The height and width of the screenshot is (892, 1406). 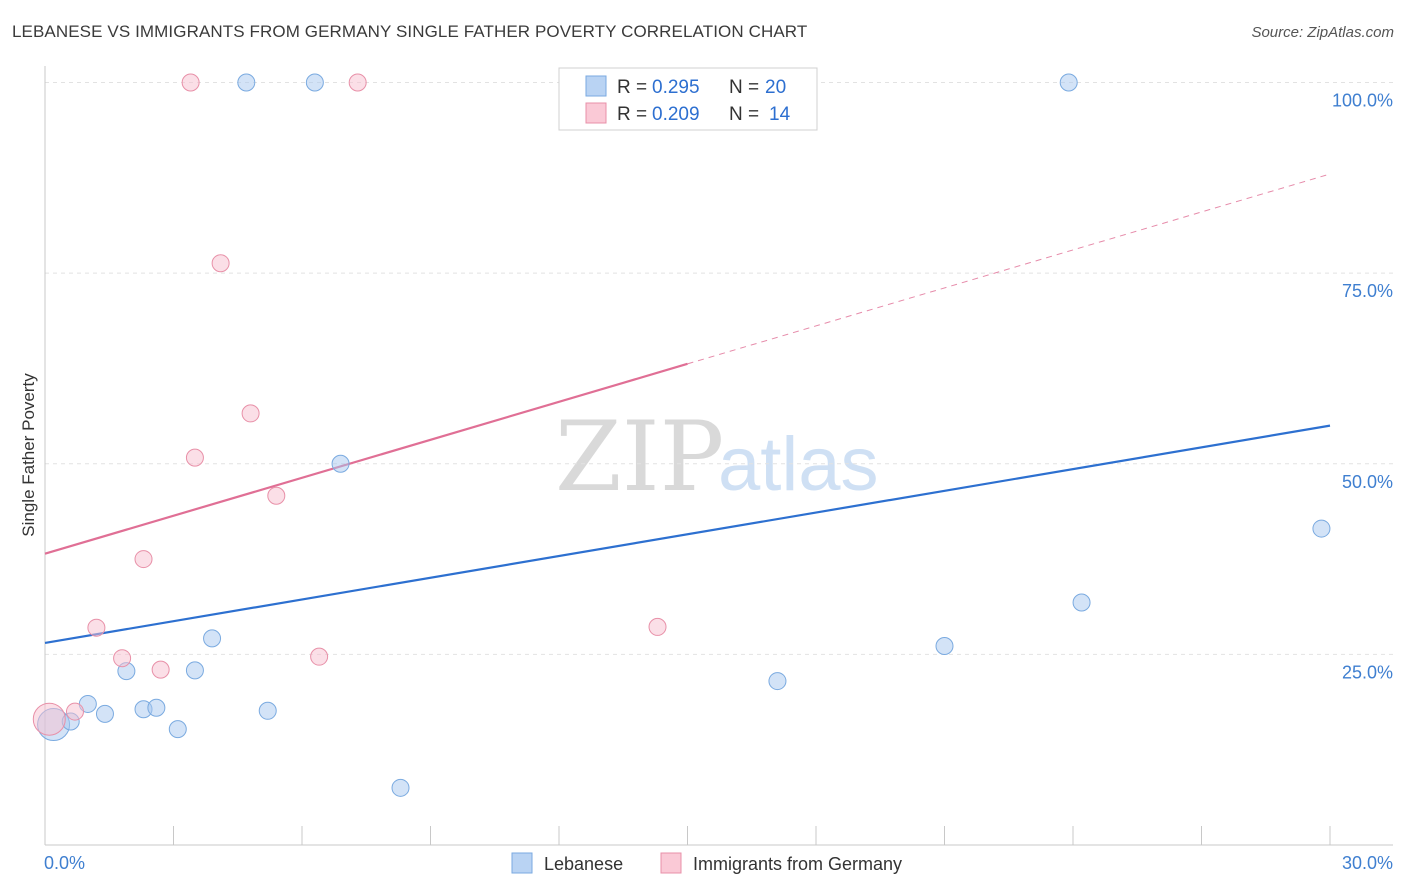 What do you see at coordinates (583, 864) in the screenshot?
I see `legend-label-lebanese: Lebanese` at bounding box center [583, 864].